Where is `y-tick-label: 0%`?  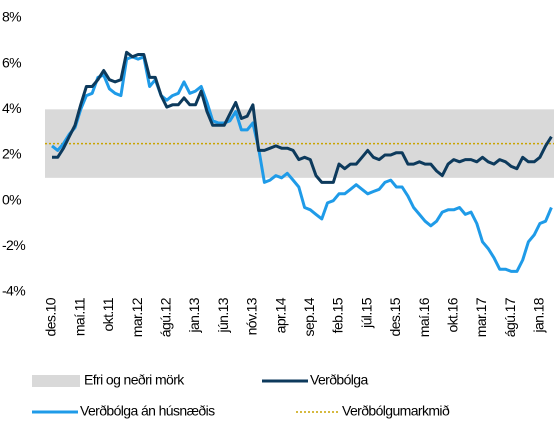
y-tick-label: 0% is located at coordinates (11, 199).